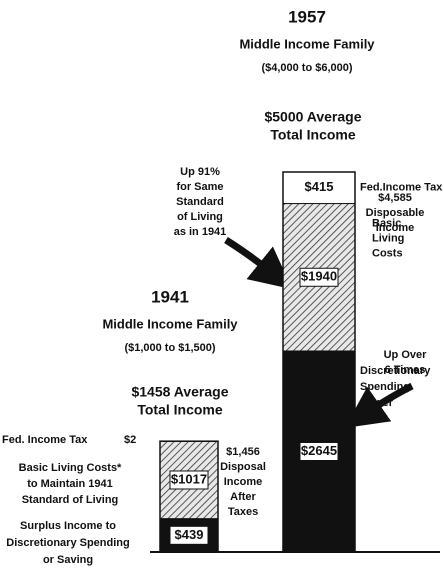 The height and width of the screenshot is (575, 444). What do you see at coordinates (319, 186) in the screenshot?
I see `value-label: $415` at bounding box center [319, 186].